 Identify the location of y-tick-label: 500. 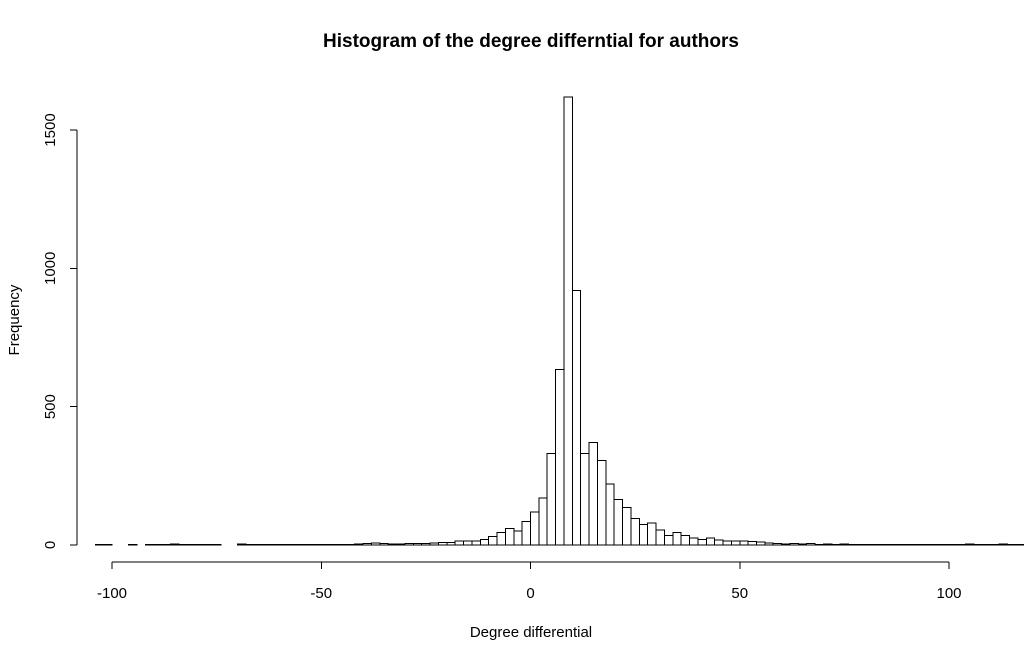
(50, 406).